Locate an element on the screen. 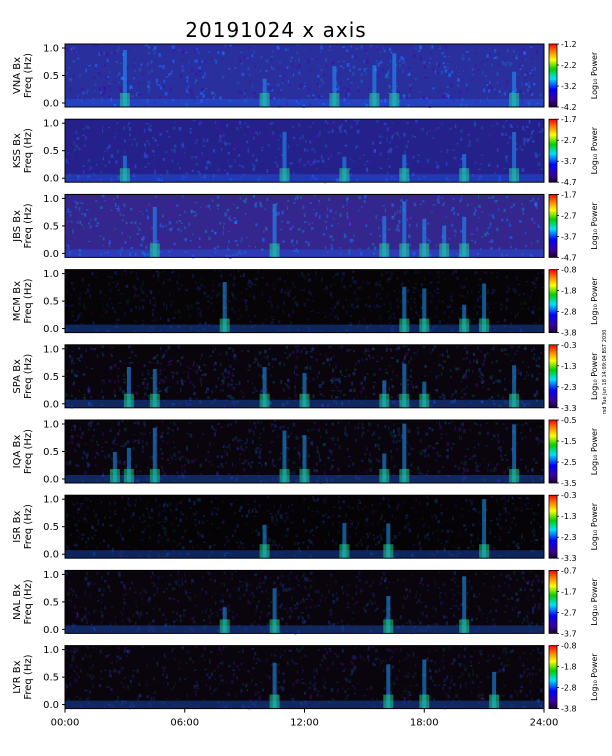 The height and width of the screenshot is (756, 612). colorbar-tick-label: -0.8 is located at coordinates (569, 646).